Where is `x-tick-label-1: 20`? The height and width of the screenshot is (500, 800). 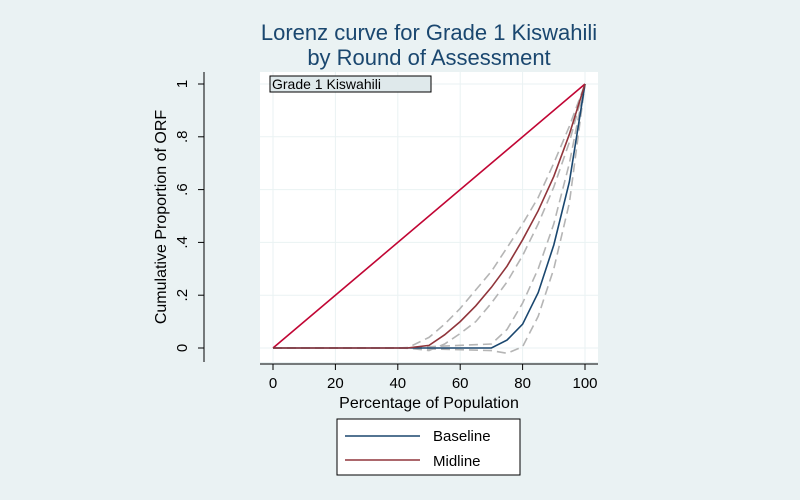 x-tick-label-1: 20 is located at coordinates (335, 383).